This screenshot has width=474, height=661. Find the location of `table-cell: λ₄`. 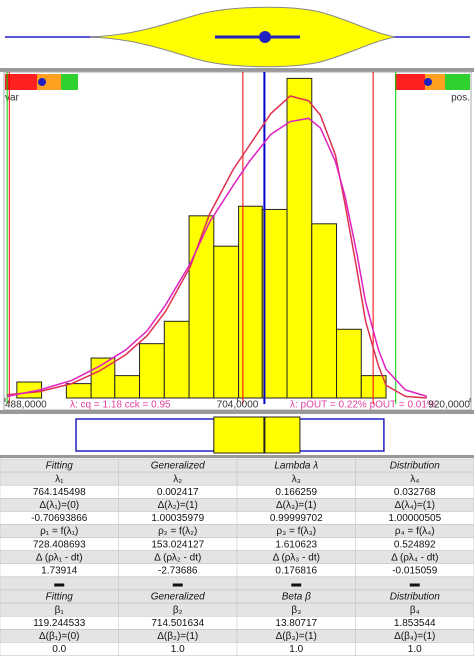

table-cell: λ₄ is located at coordinates (414, 479).